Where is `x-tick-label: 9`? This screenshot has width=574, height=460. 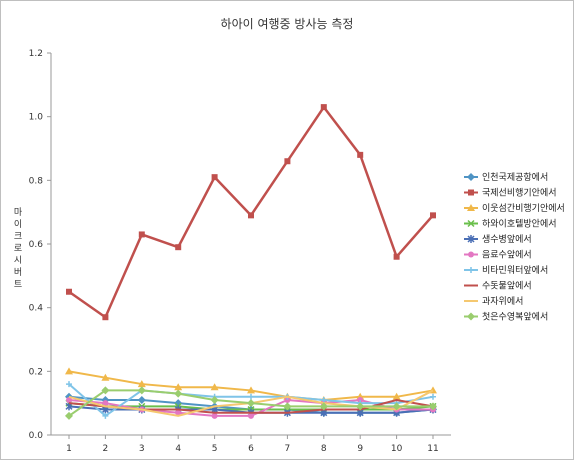
x-tick-label: 9 is located at coordinates (360, 449).